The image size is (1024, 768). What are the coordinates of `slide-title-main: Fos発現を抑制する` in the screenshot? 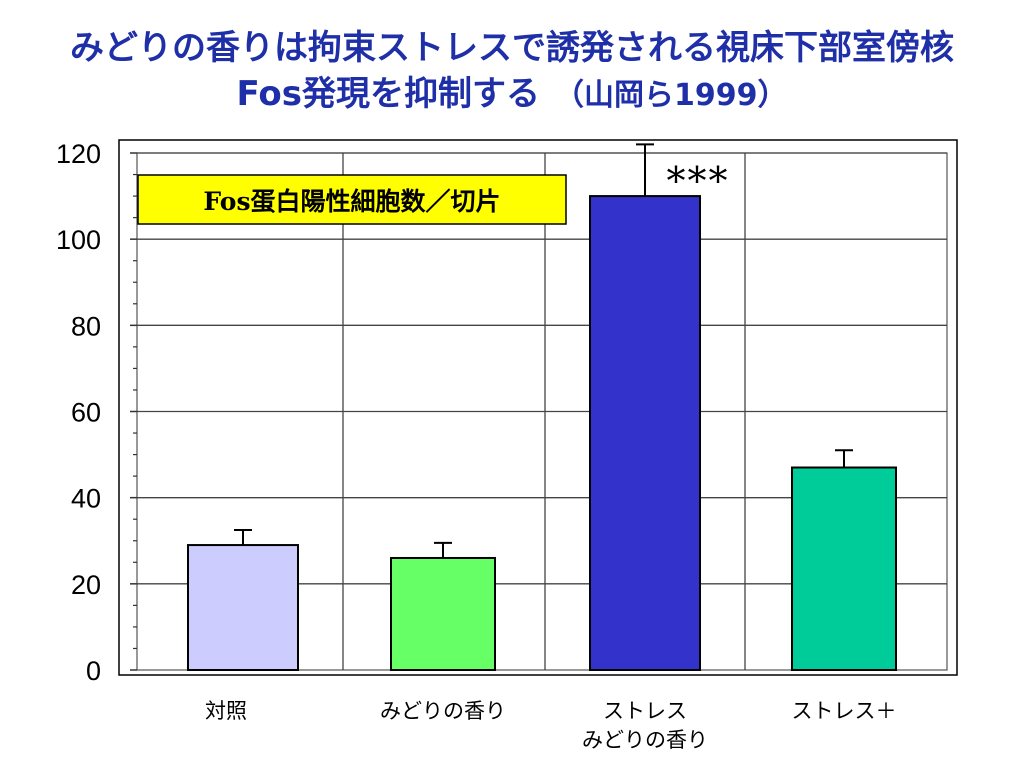 It's located at (388, 94).